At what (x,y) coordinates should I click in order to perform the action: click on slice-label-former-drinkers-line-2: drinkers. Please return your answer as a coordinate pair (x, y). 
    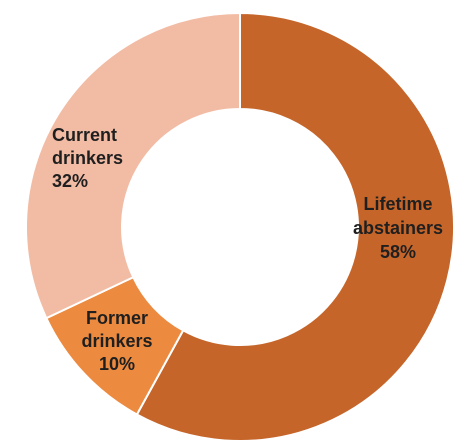
    Looking at the image, I should click on (116, 341).